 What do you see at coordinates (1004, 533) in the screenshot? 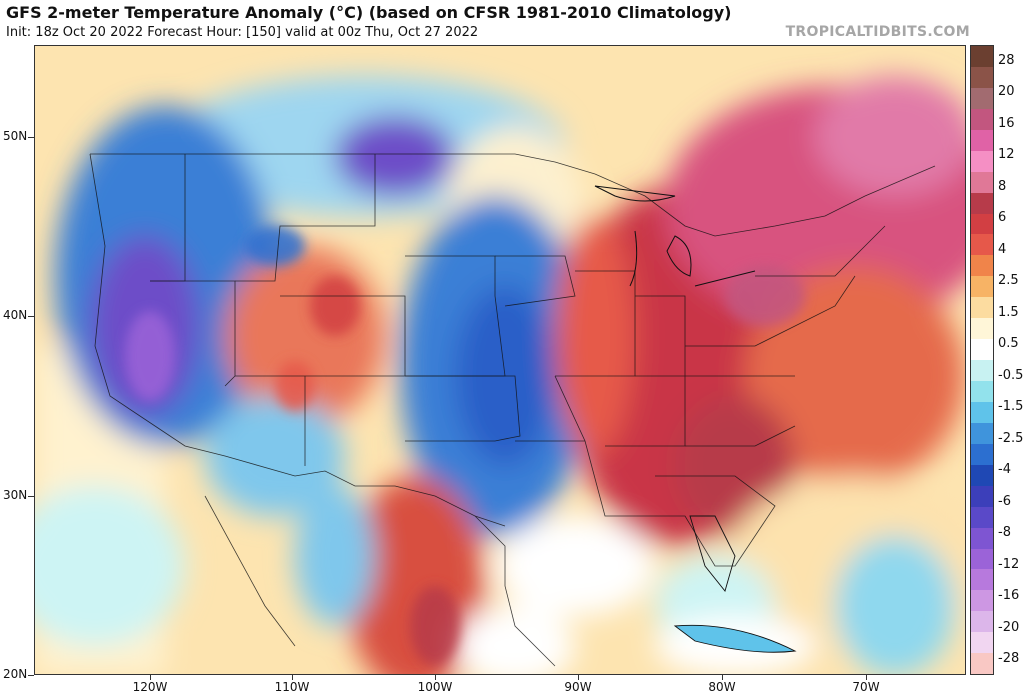
I see `colorbar-label: -8` at bounding box center [1004, 533].